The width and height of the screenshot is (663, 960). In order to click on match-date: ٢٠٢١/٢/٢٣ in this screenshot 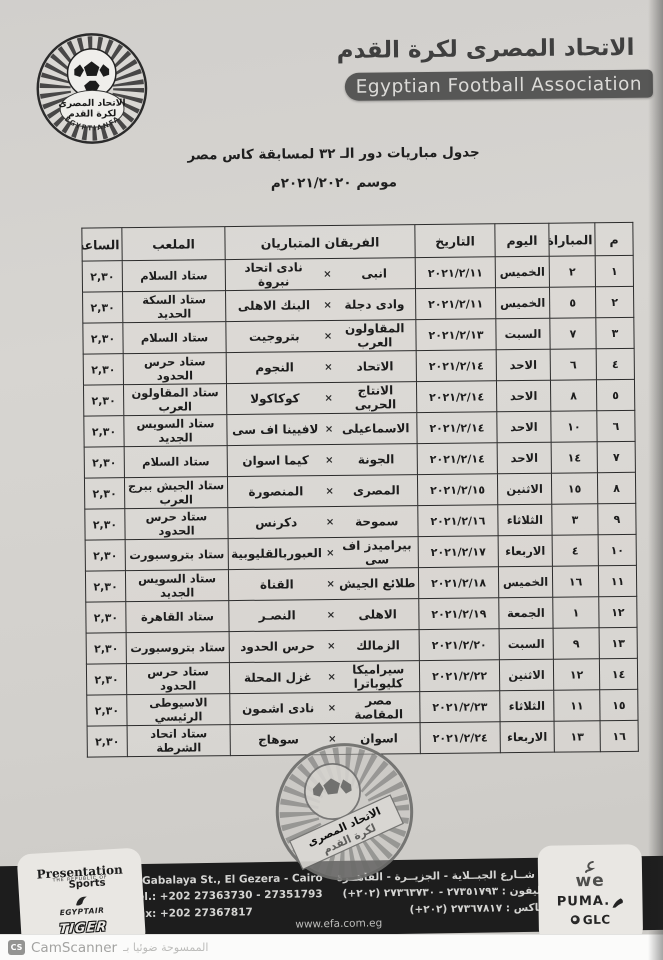, I will do `click(460, 706)`.